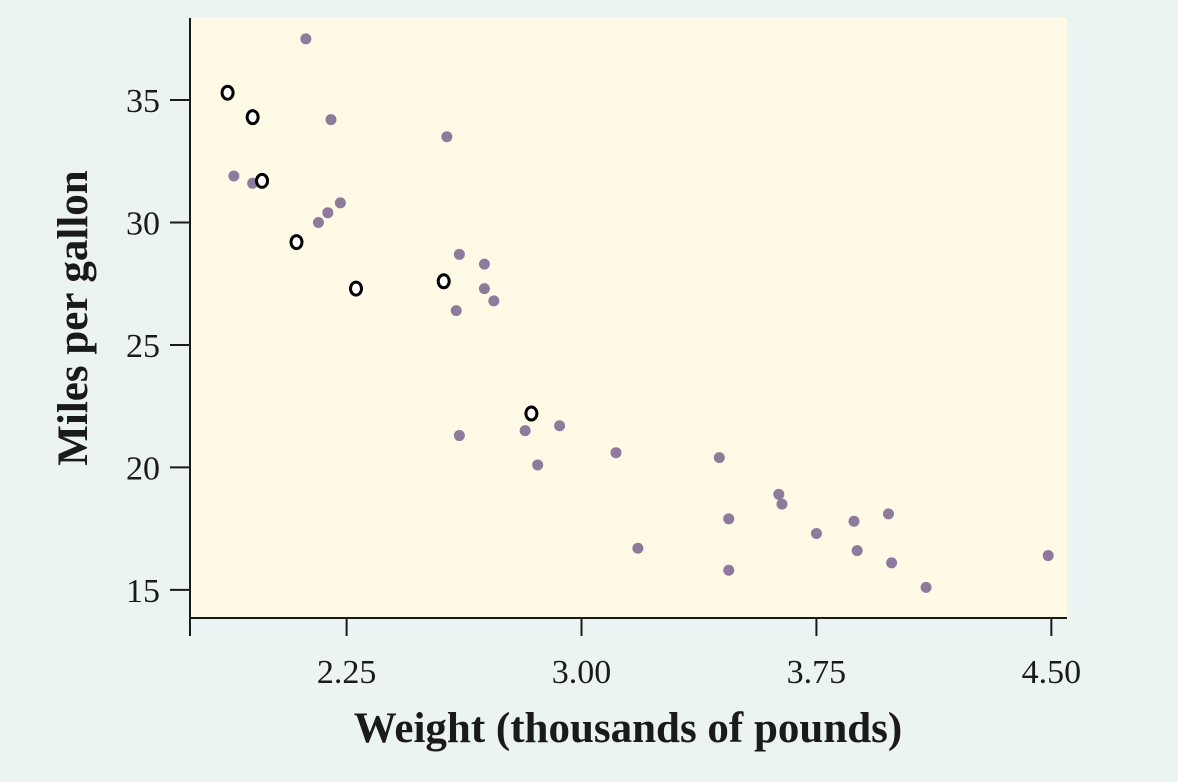 Image resolution: width=1178 pixels, height=782 pixels. What do you see at coordinates (817, 672) in the screenshot?
I see `x-tick-label: 3.75` at bounding box center [817, 672].